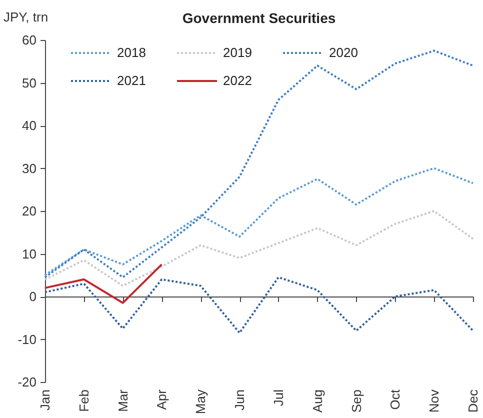 This screenshot has width=483, height=418. Describe the element at coordinates (29, 82) in the screenshot. I see `y-tick-label: 50` at that location.